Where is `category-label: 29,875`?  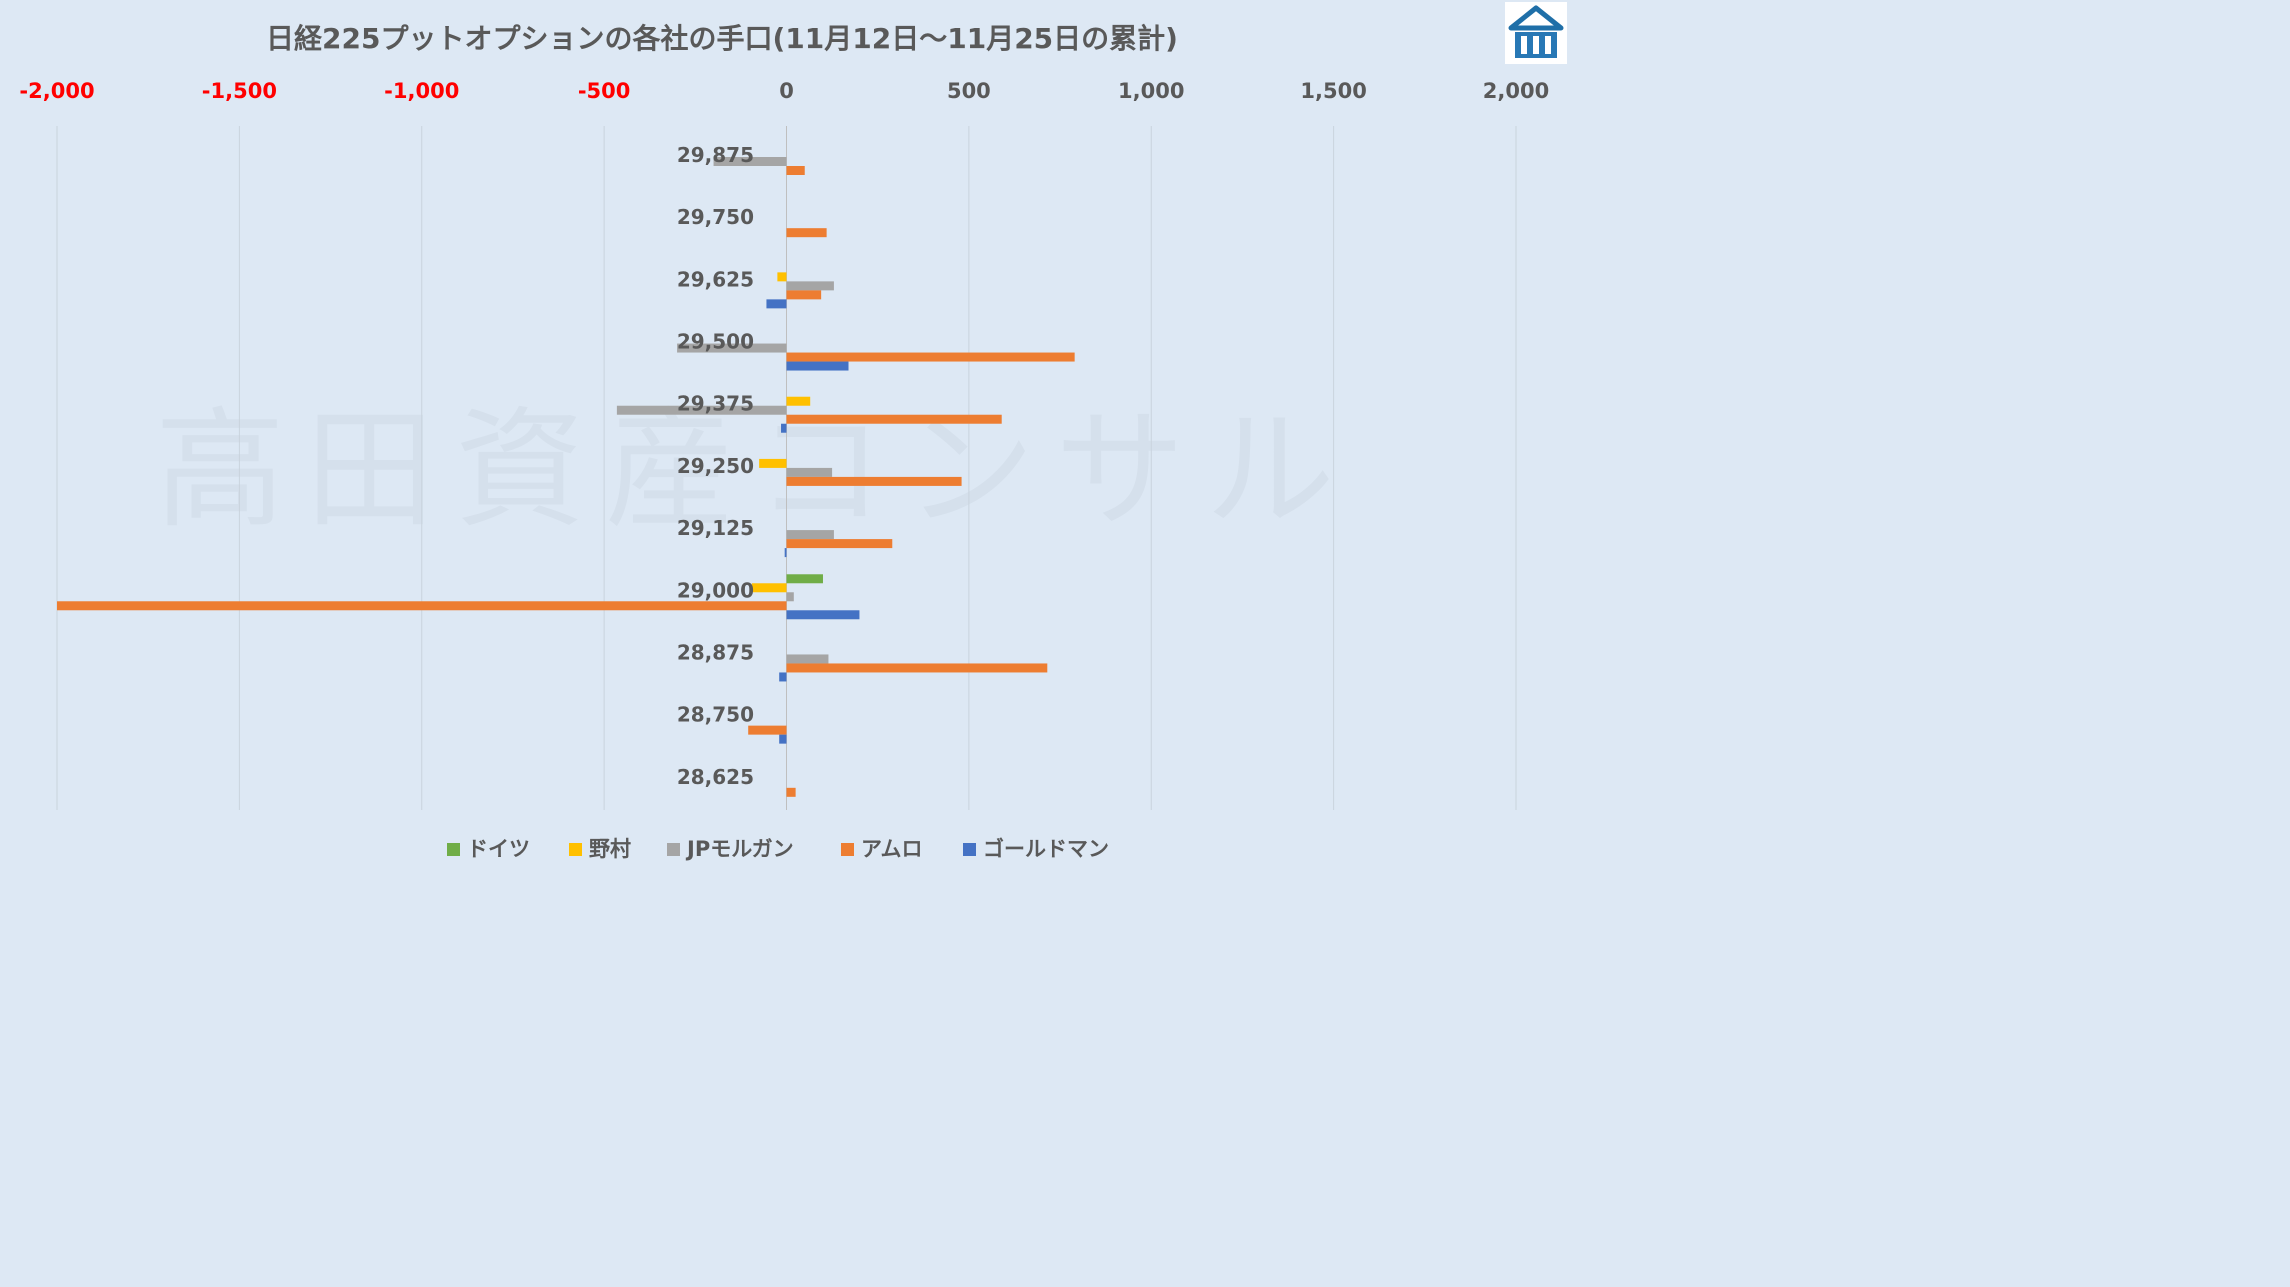
category-label: 29,875 is located at coordinates (715, 155).